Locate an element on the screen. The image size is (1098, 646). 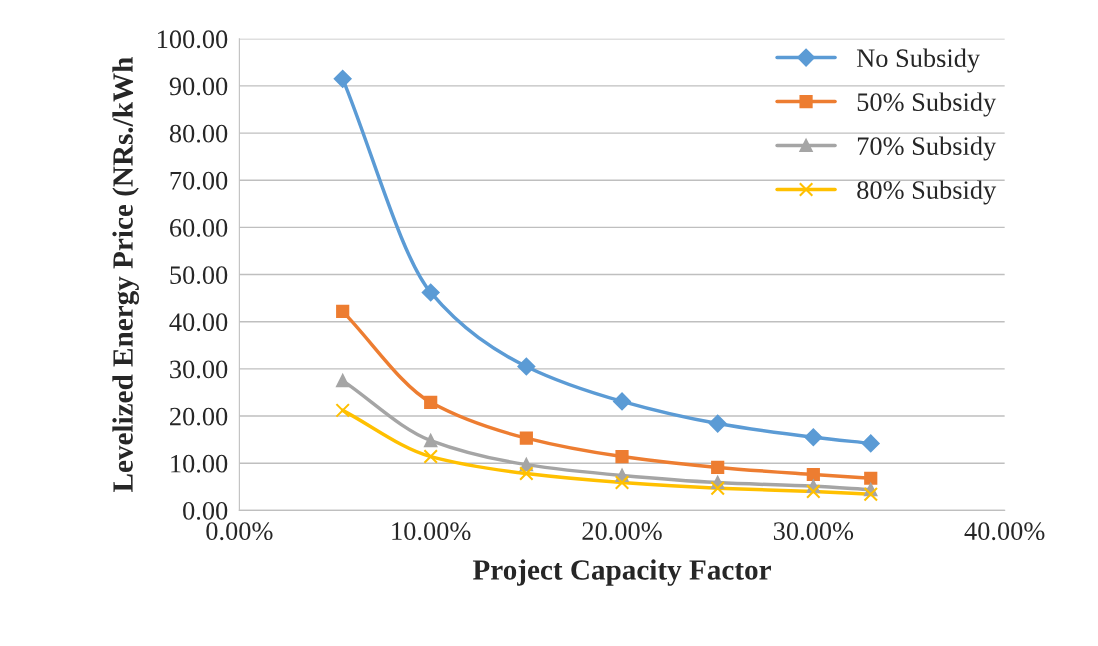
legend-label: 70% Subsidy is located at coordinates (927, 148).